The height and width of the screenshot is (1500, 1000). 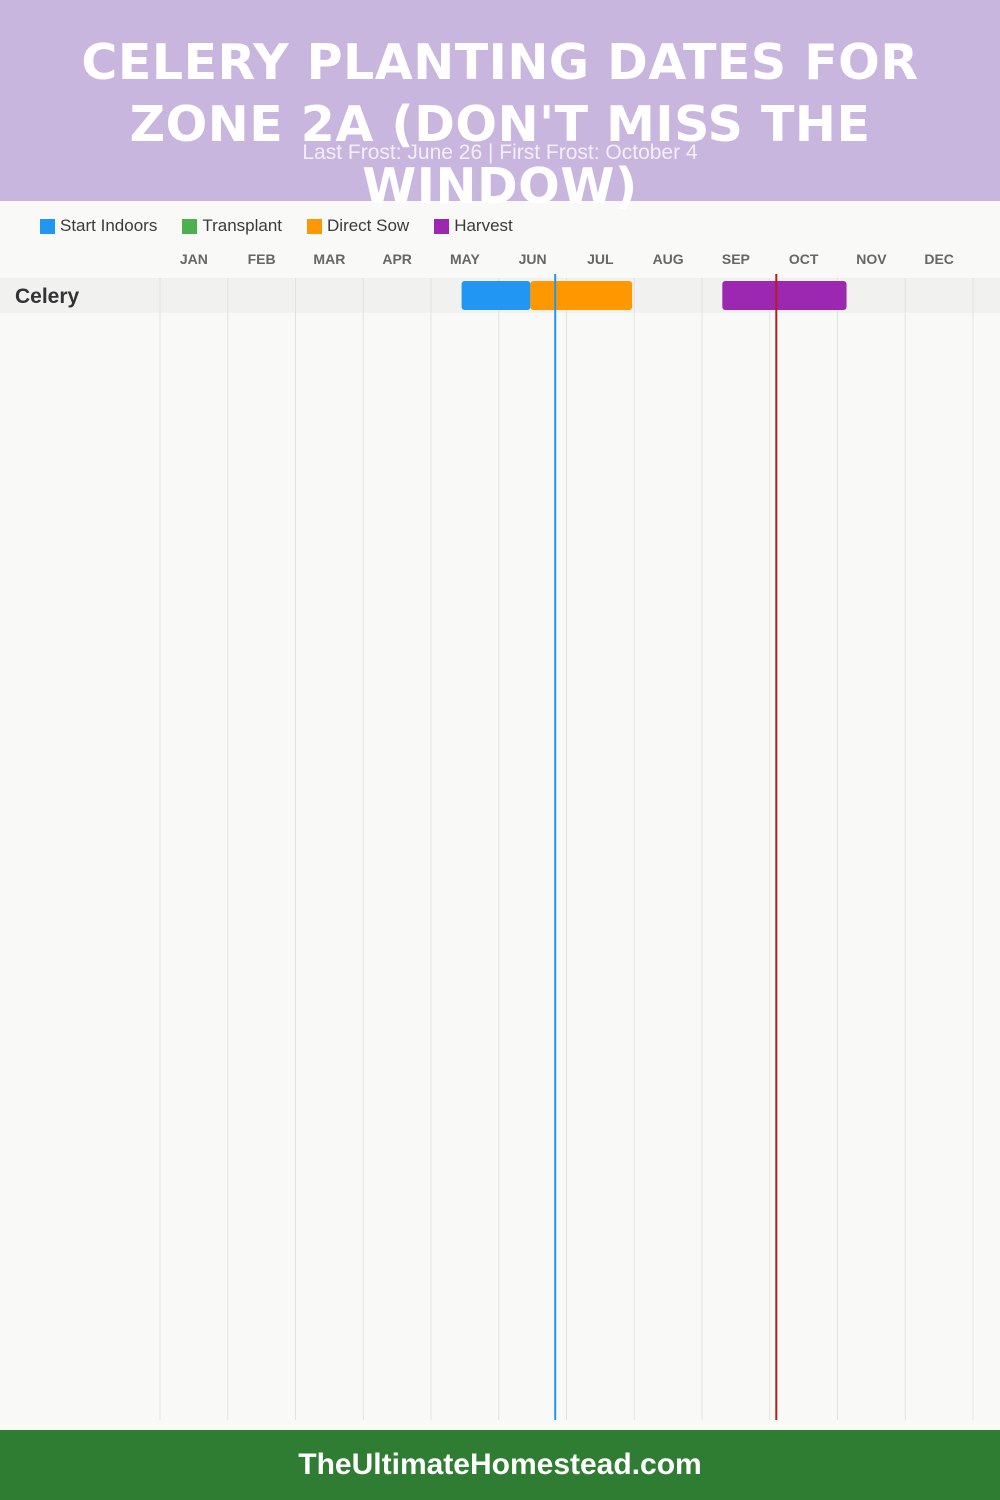 I want to click on bar-harvest, so click(x=784, y=295).